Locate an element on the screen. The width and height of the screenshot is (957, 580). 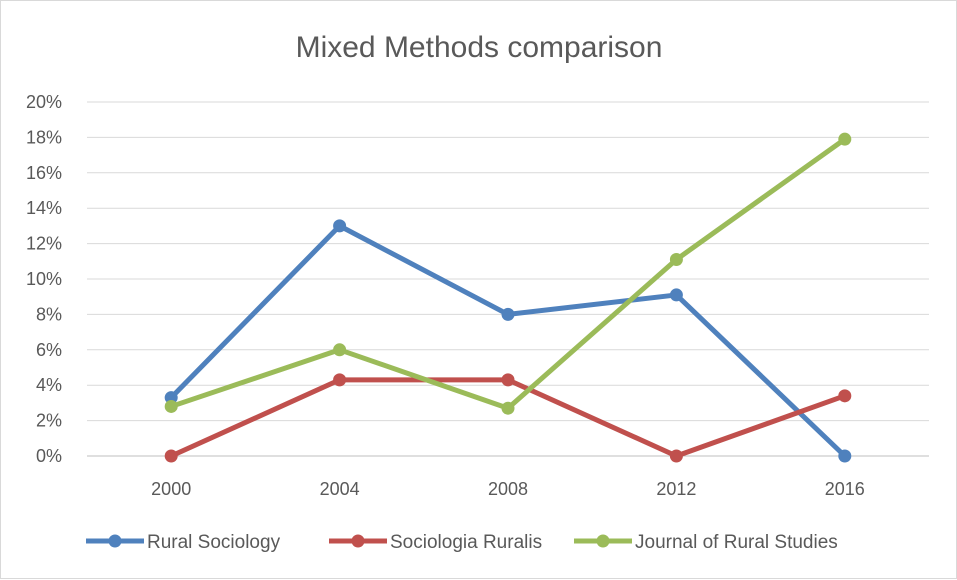
legend-item-journal-of-rural-studies: Journal of Rural Studies is located at coordinates (706, 542).